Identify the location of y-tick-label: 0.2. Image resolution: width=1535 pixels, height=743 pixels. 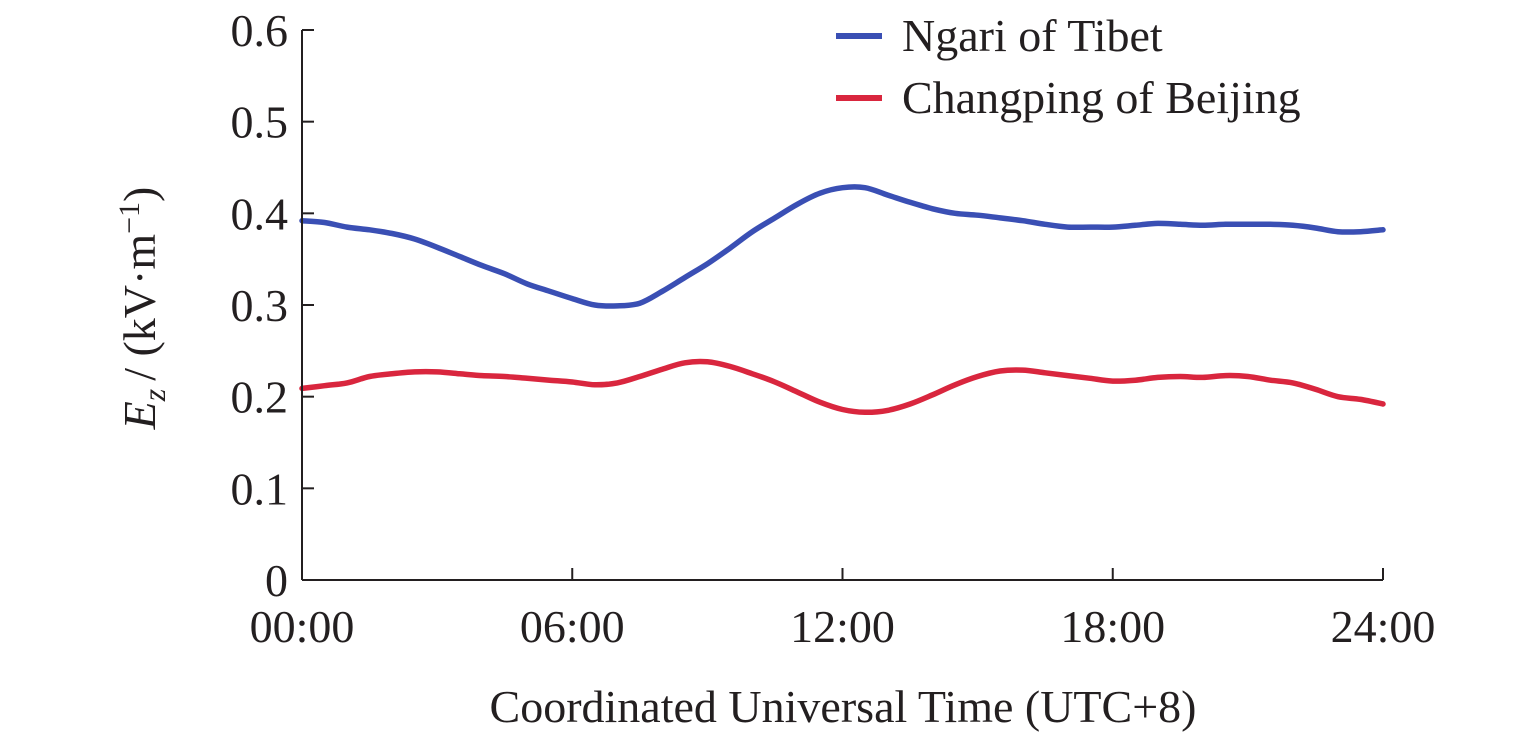
(260, 397).